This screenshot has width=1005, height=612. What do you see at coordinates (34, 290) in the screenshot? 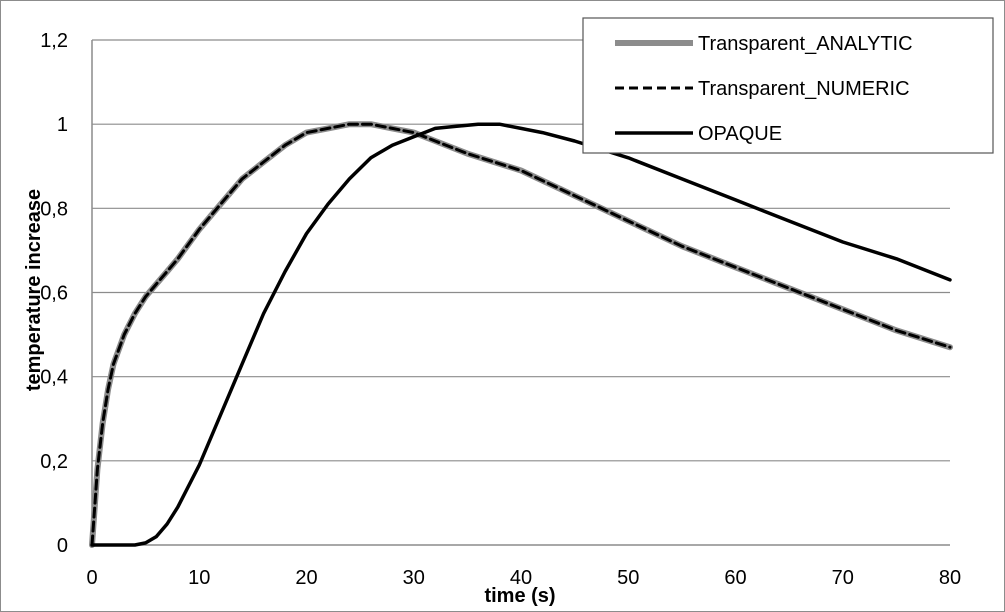
I see `y-axis-title: temperature increase` at bounding box center [34, 290].